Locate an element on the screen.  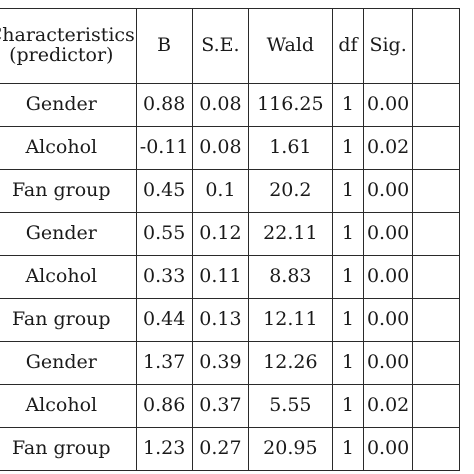
cell-se: 0.11 is located at coordinates (220, 277).